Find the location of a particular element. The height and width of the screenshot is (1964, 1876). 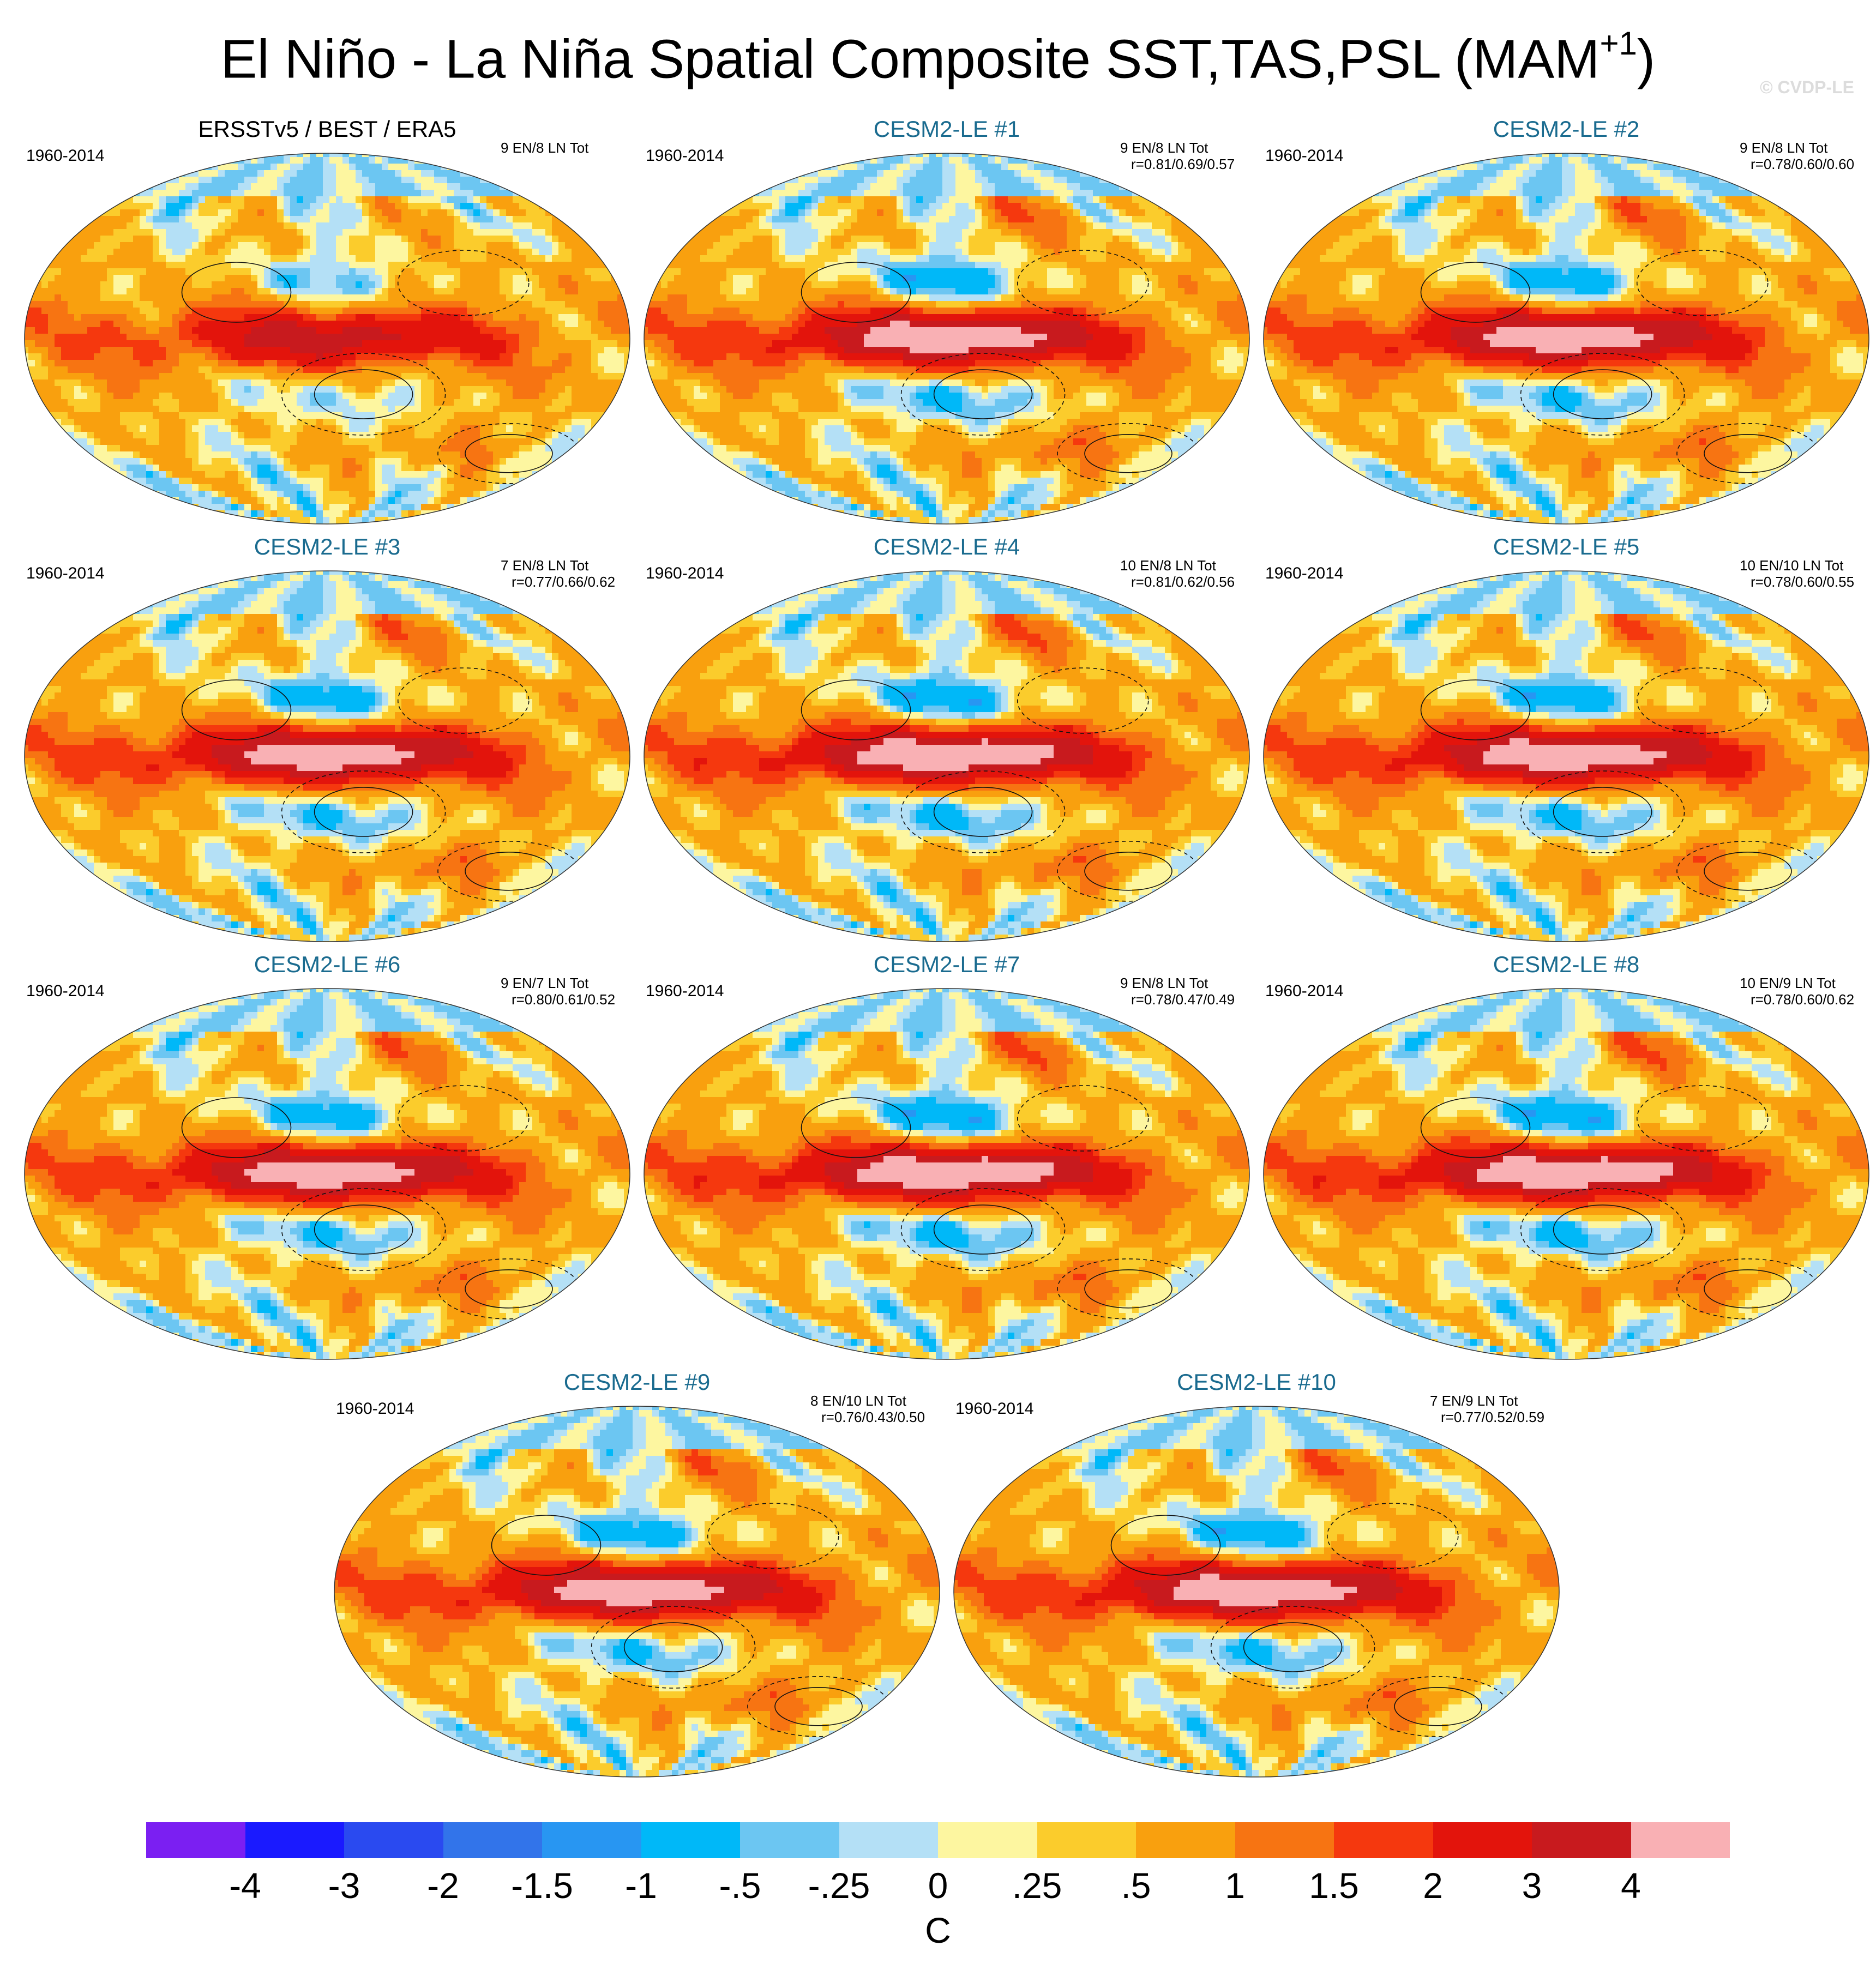

colorbar-tick-label: 4 is located at coordinates (1631, 1885).